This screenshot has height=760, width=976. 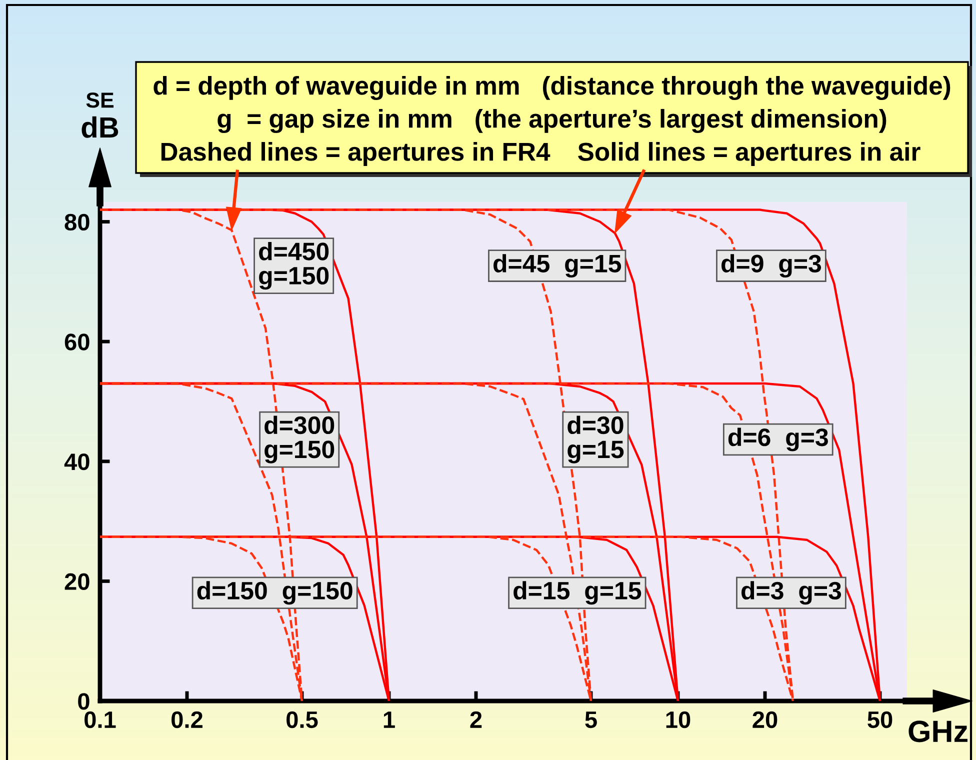 What do you see at coordinates (84, 701) in the screenshot?
I see `y-tick-label: 0` at bounding box center [84, 701].